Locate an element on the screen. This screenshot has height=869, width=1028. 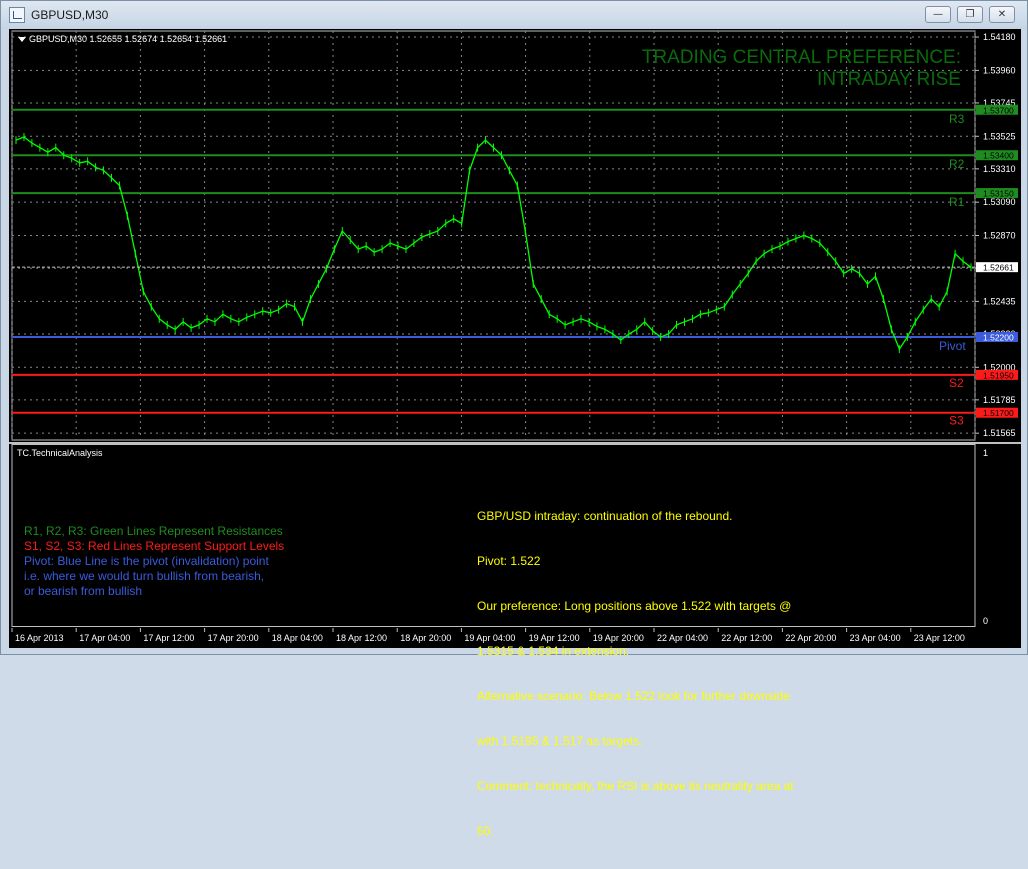
level-price-tag: 1.51700 is located at coordinates (998, 413).